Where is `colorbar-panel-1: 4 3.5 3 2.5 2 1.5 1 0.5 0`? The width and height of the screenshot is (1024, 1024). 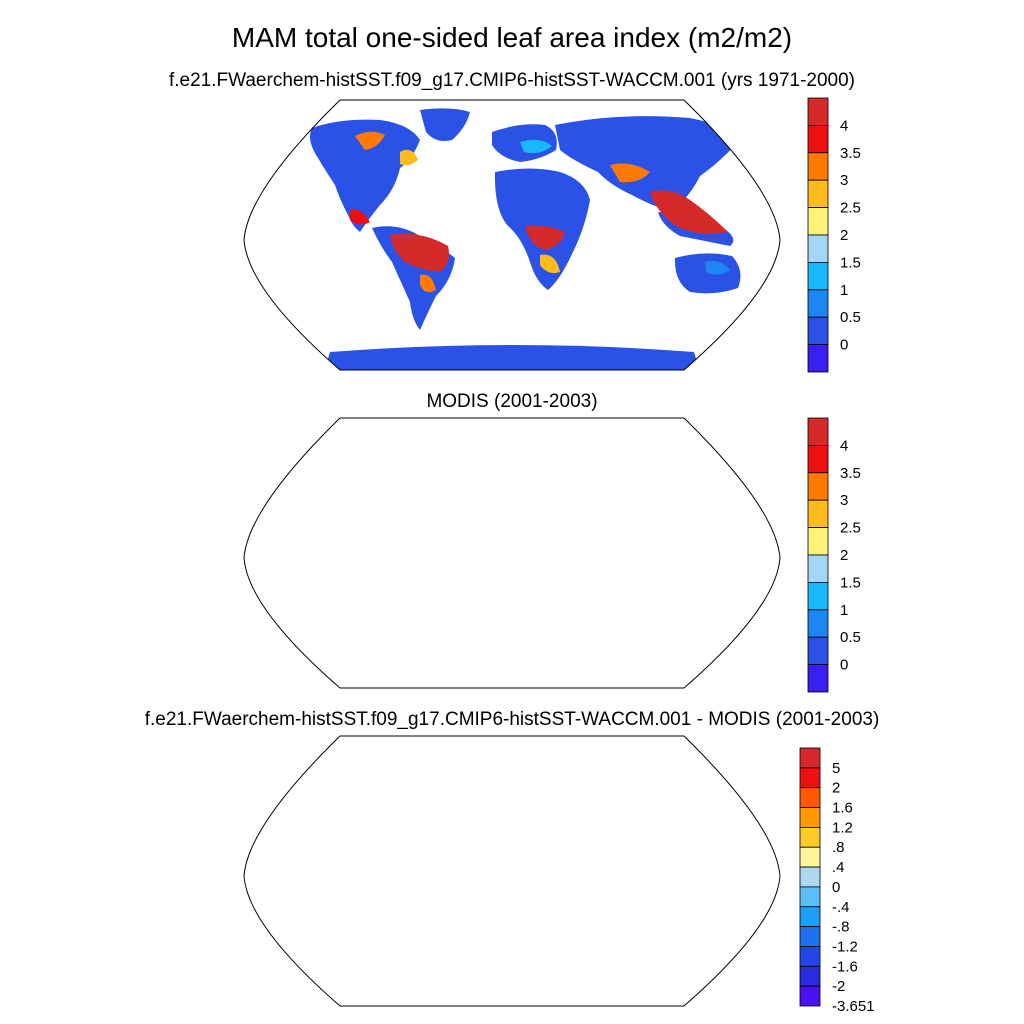 colorbar-panel-1: 4 3.5 3 2.5 2 1.5 1 0.5 0 is located at coordinates (834, 235).